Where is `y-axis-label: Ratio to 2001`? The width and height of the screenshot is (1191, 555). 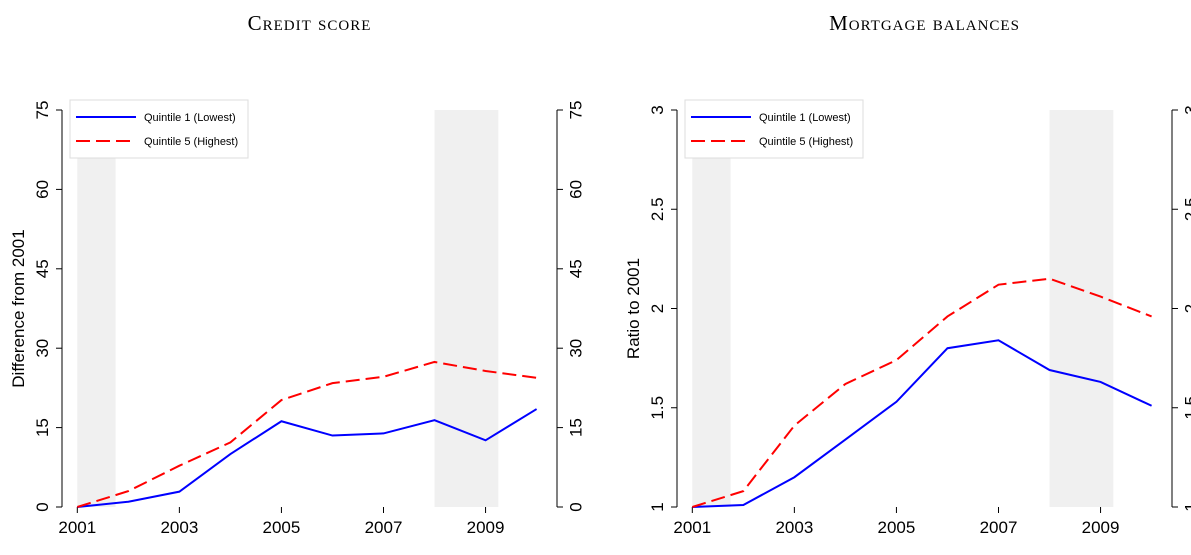
y-axis-label: Ratio to 2001 is located at coordinates (633, 308).